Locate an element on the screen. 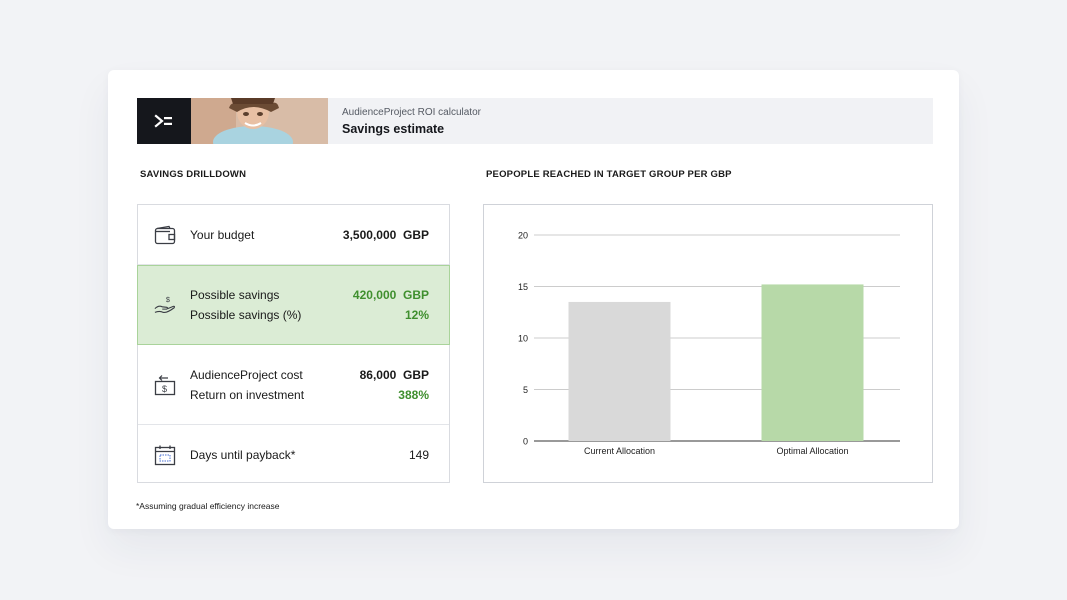  savings-unit: GBP is located at coordinates (415, 295).